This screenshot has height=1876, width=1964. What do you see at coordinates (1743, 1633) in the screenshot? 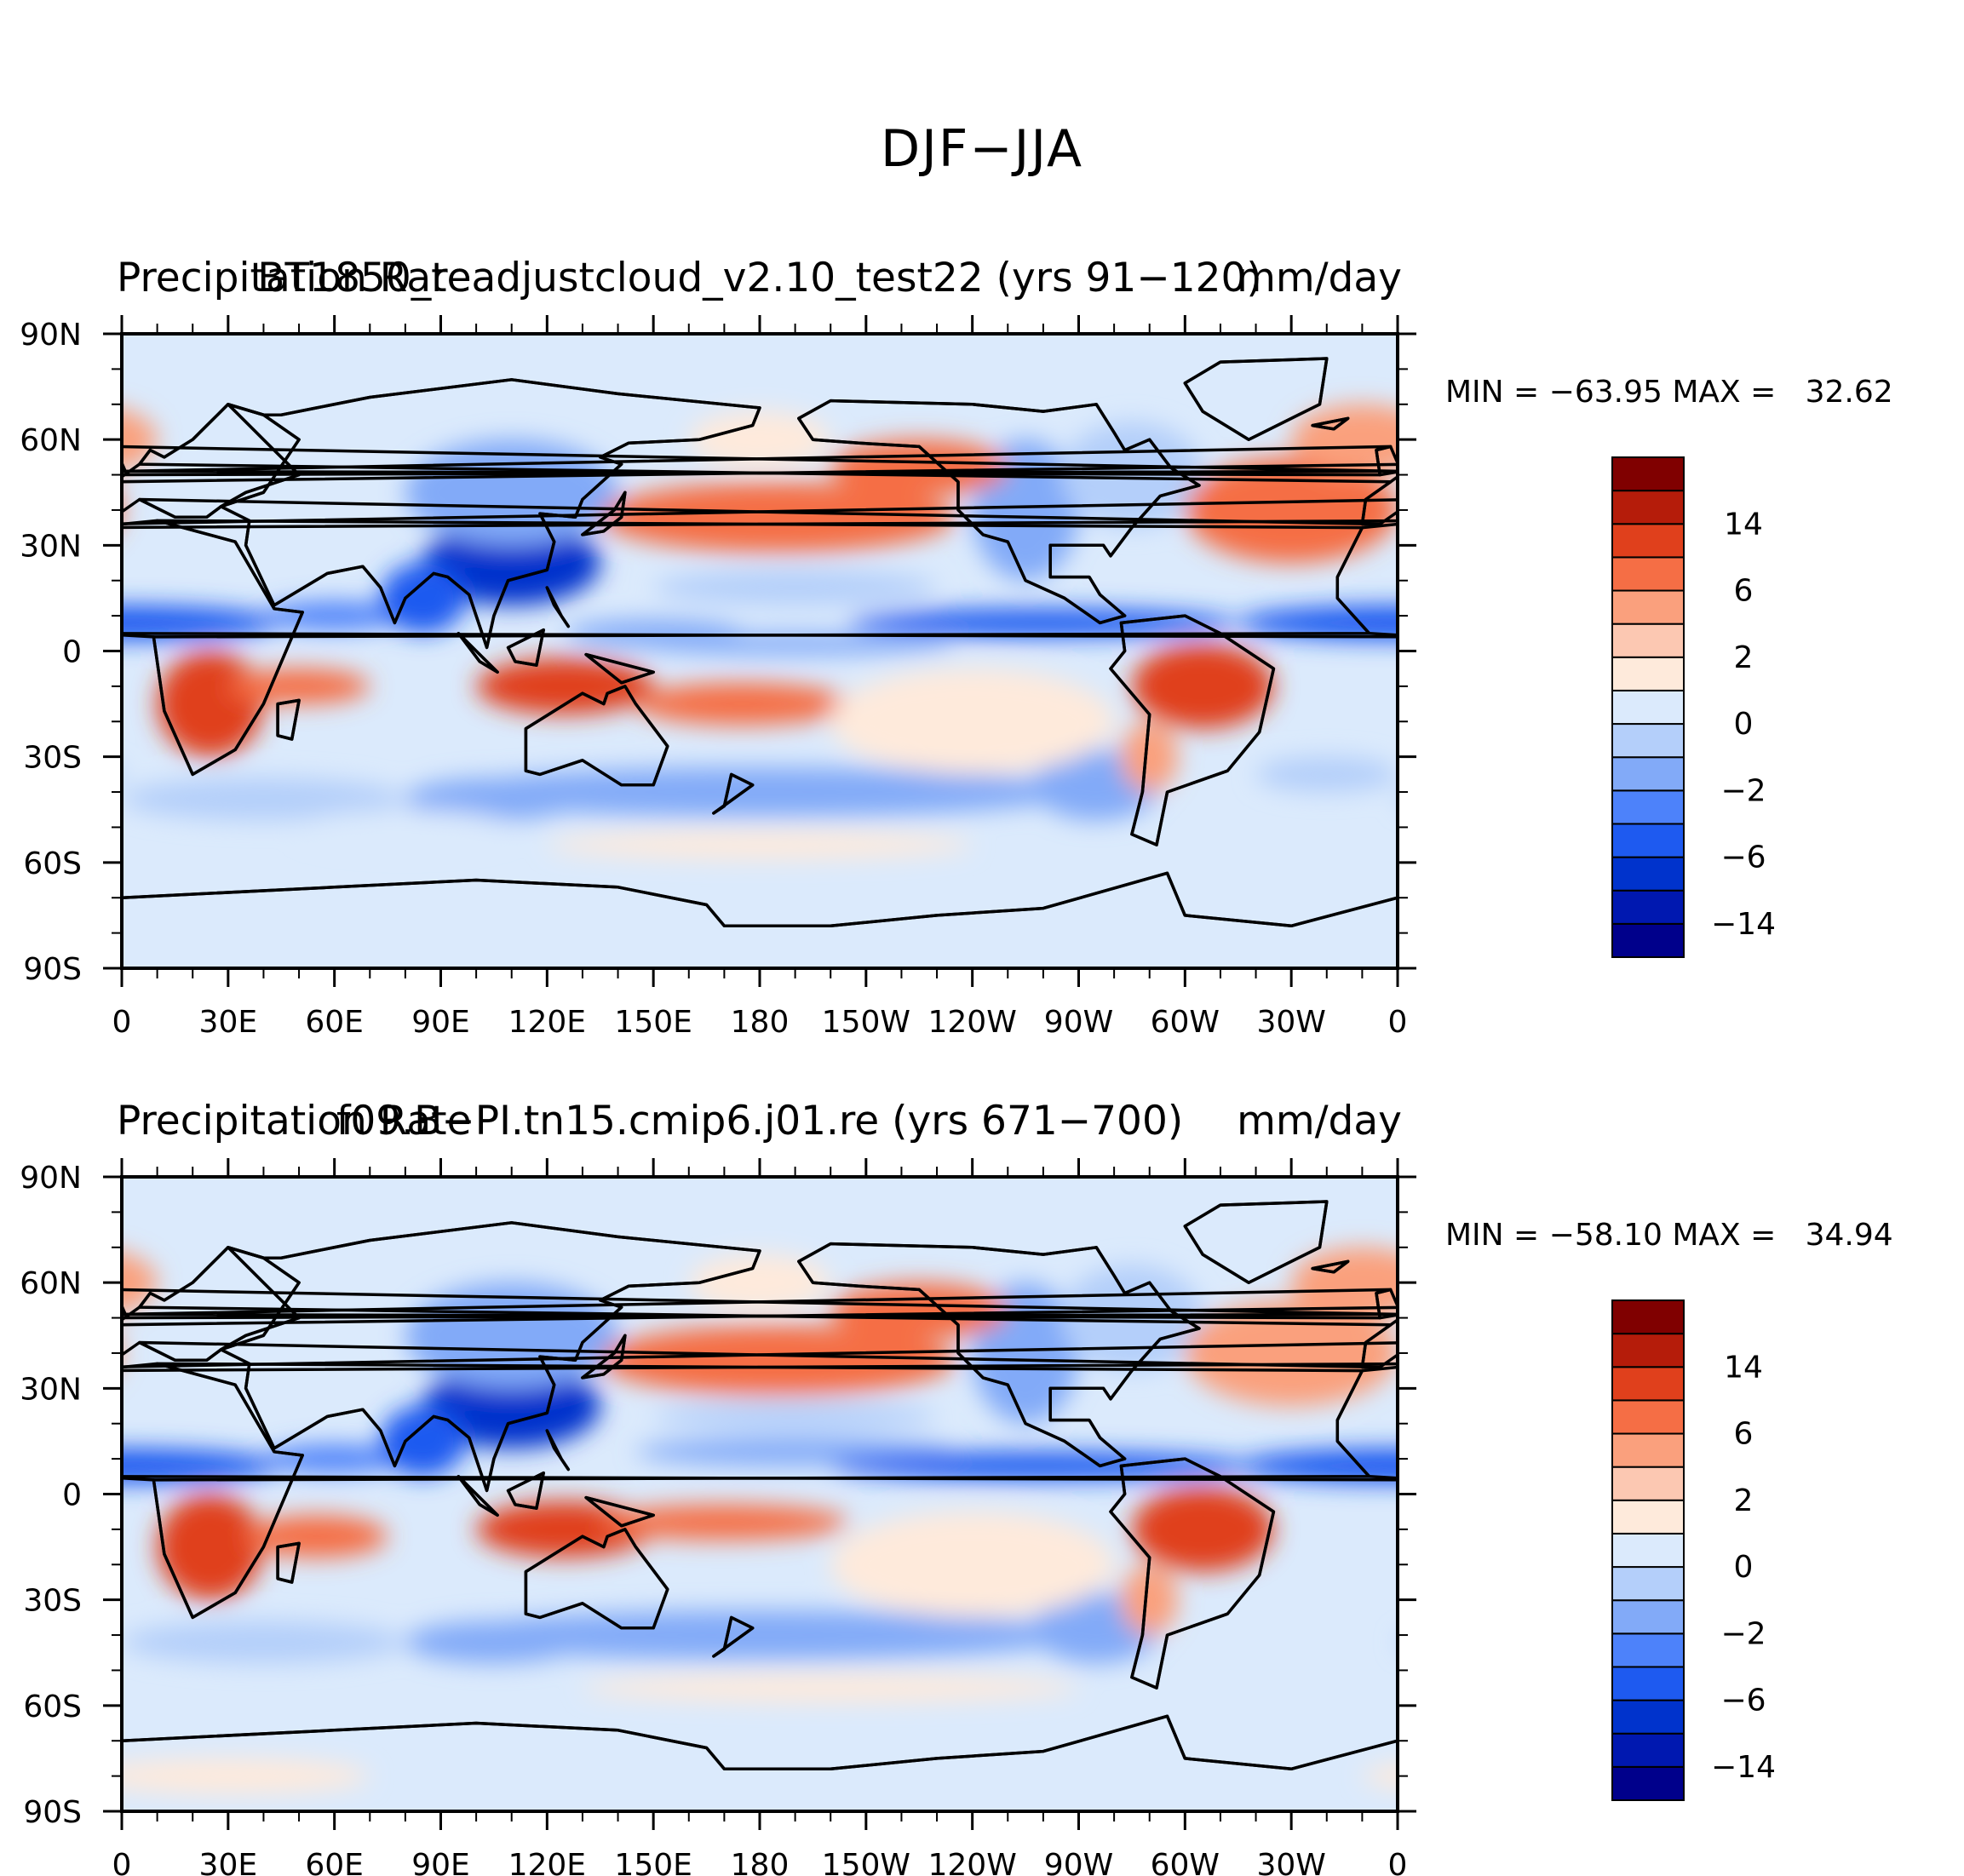
I see `colorbar-label: −2` at bounding box center [1743, 1633].